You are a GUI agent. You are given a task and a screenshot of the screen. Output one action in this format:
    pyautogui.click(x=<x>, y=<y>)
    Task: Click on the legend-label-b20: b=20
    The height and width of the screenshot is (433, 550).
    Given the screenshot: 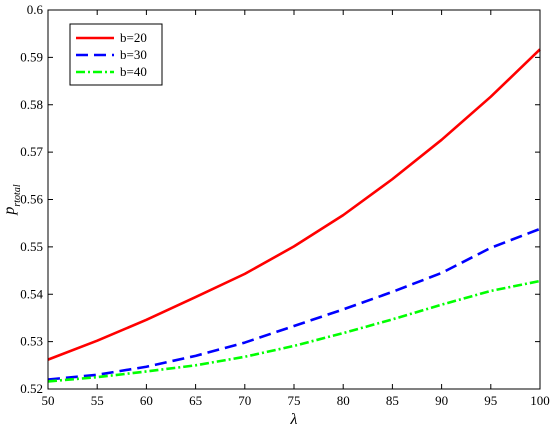 What is the action you would take?
    pyautogui.click(x=133, y=37)
    